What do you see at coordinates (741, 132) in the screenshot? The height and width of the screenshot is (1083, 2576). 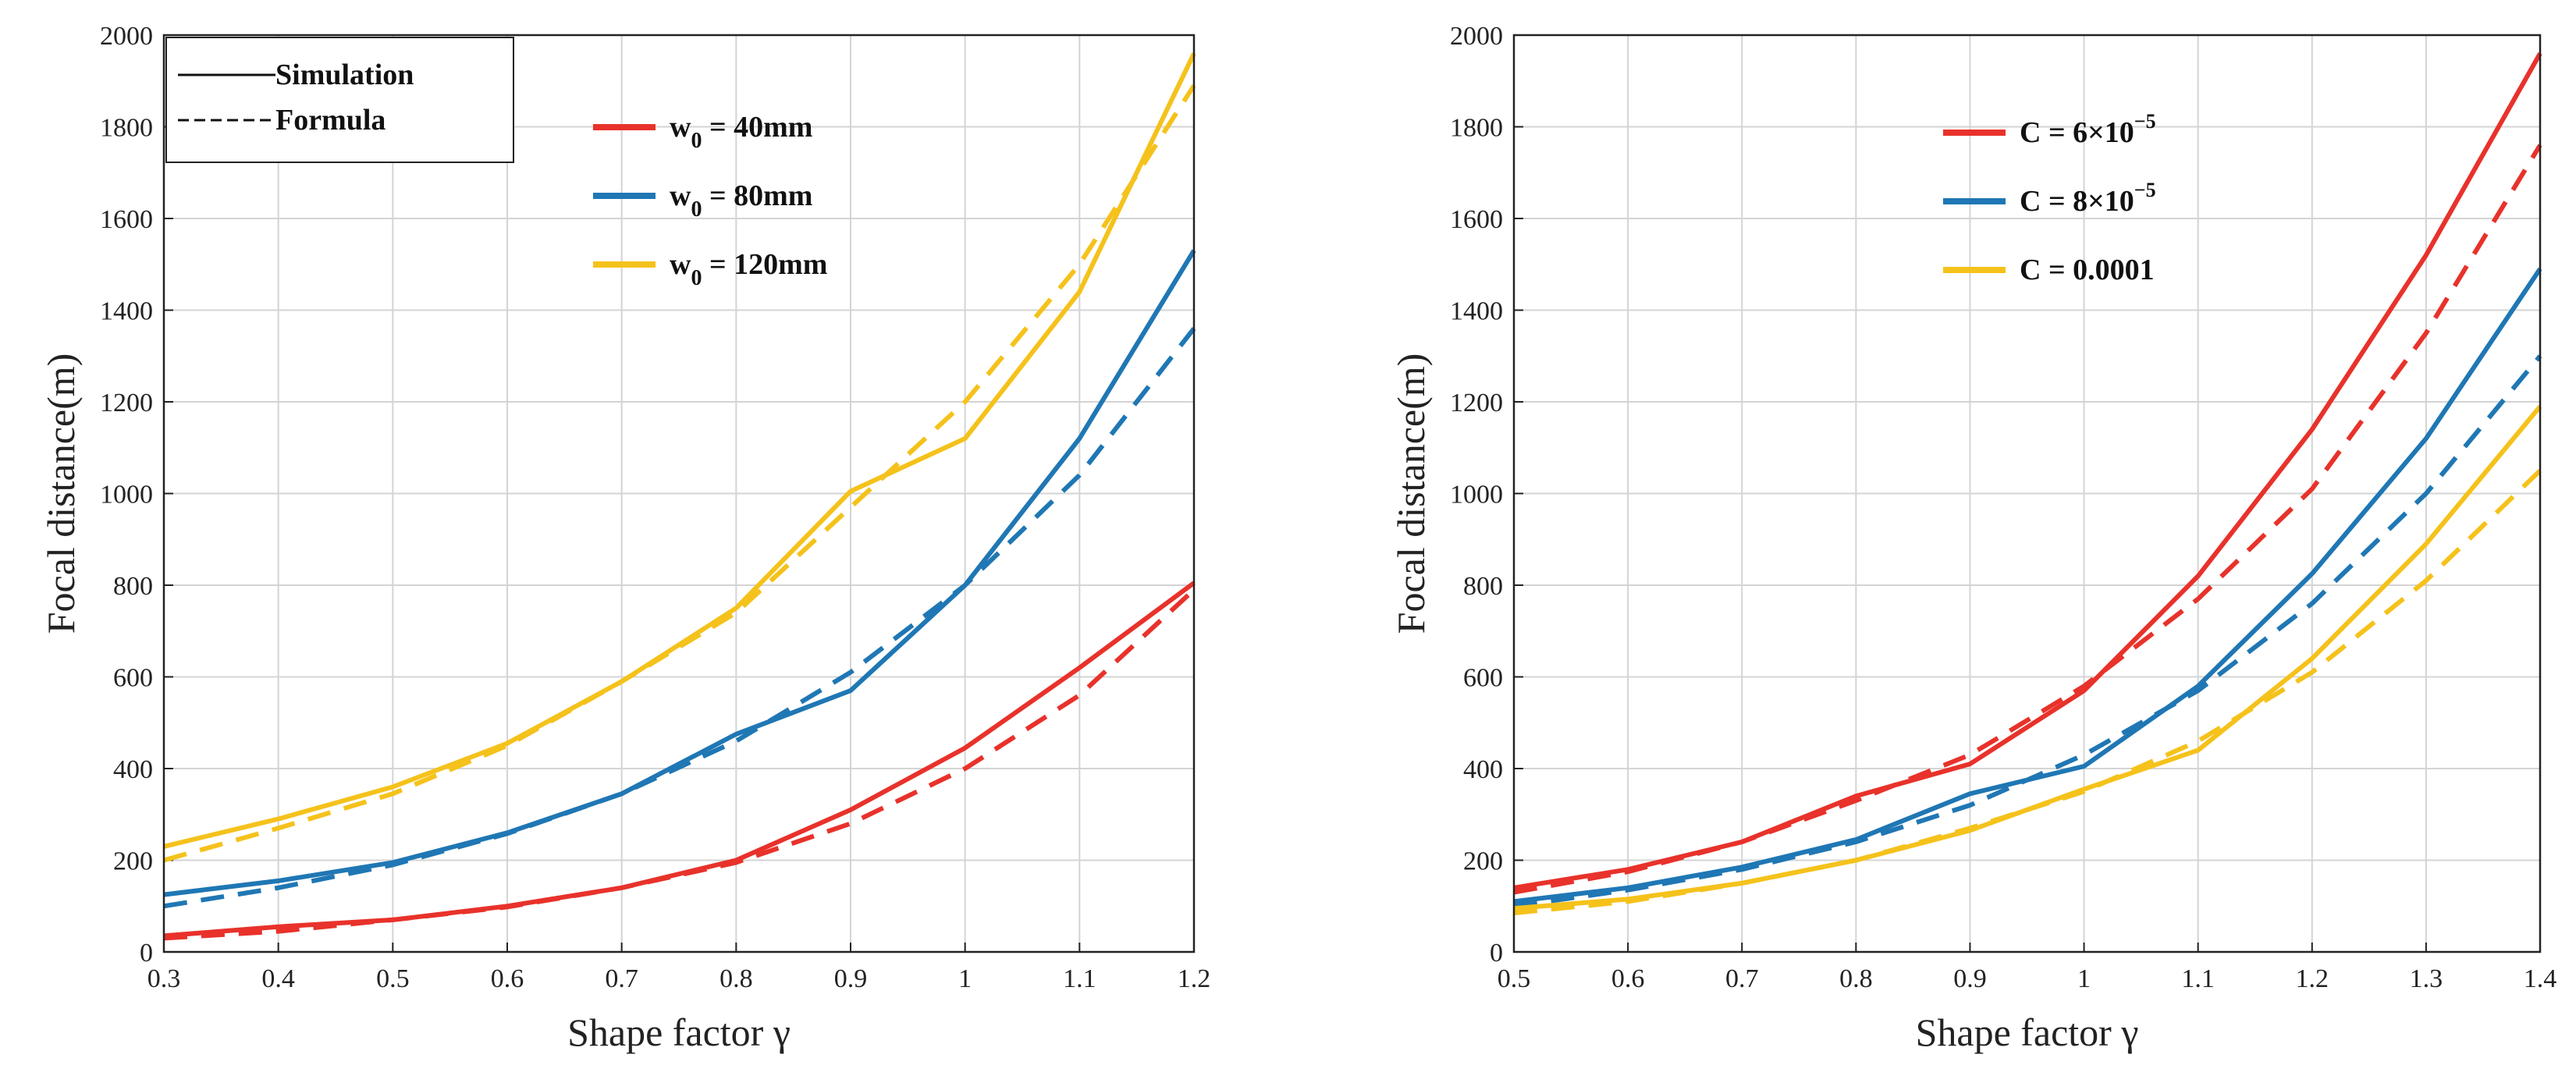 I see `legend-label: w0 = 40mm` at bounding box center [741, 132].